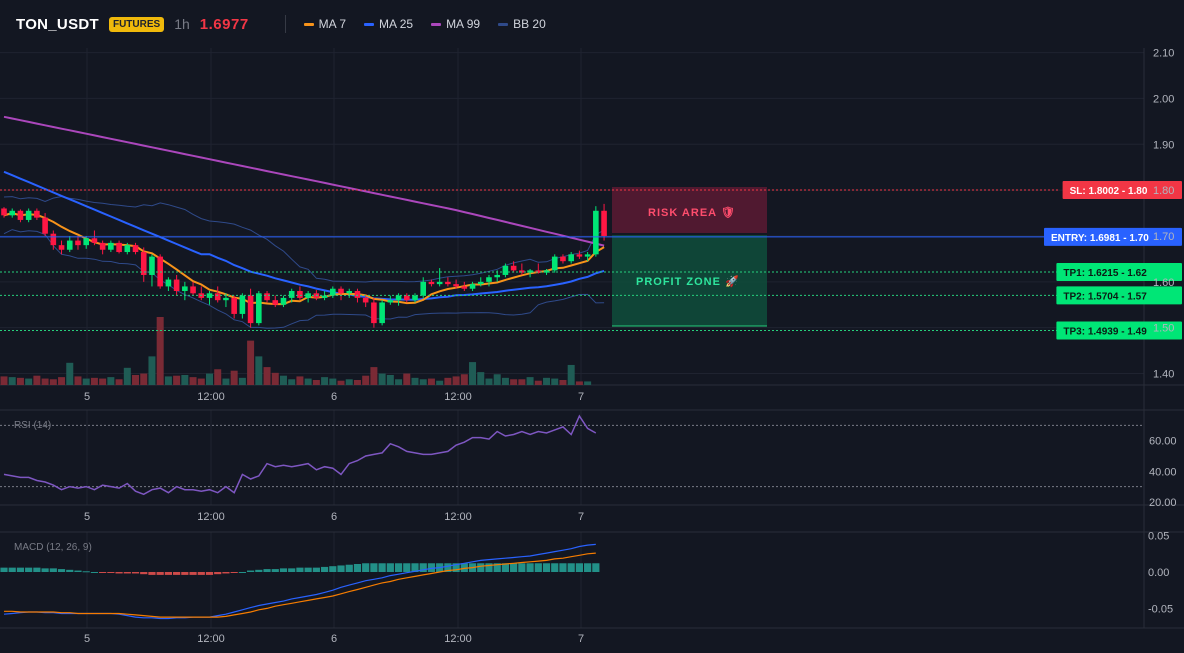 This screenshot has height=653, width=1184. What do you see at coordinates (299, 581) in the screenshot?
I see `macd-line` at bounding box center [299, 581].